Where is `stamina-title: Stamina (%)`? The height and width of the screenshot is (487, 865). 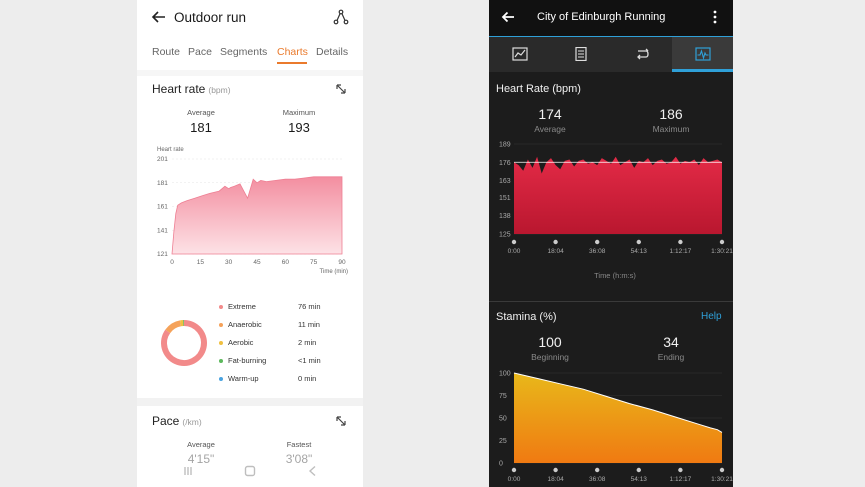
stamina-title: Stamina (%) is located at coordinates (526, 317).